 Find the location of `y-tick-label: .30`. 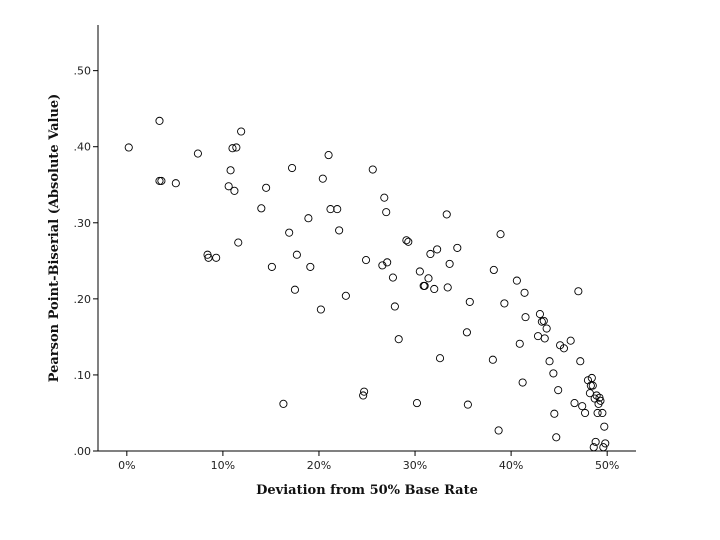

y-tick-label: .30 is located at coordinates (83, 223).